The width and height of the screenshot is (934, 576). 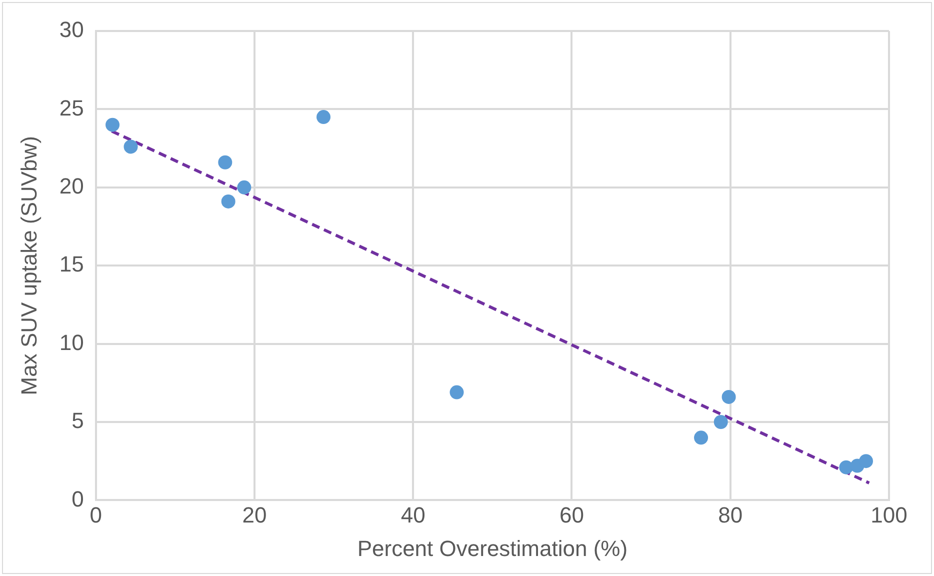 What do you see at coordinates (71, 342) in the screenshot?
I see `y-tick-label: 10` at bounding box center [71, 342].